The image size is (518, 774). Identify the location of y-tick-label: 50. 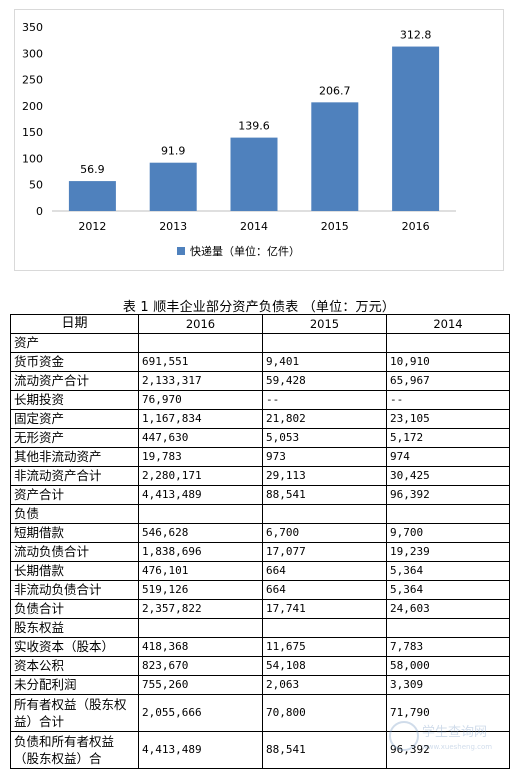
(36, 185).